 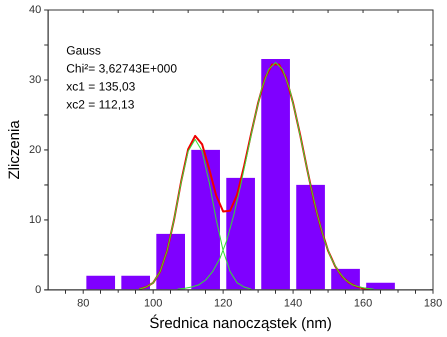 I want to click on x-tick-label: 120, so click(x=223, y=303).